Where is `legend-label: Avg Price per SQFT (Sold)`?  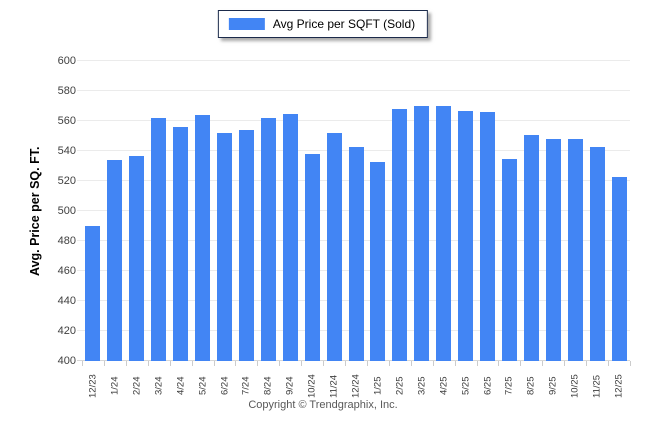
legend-label: Avg Price per SQFT (Sold) is located at coordinates (344, 24).